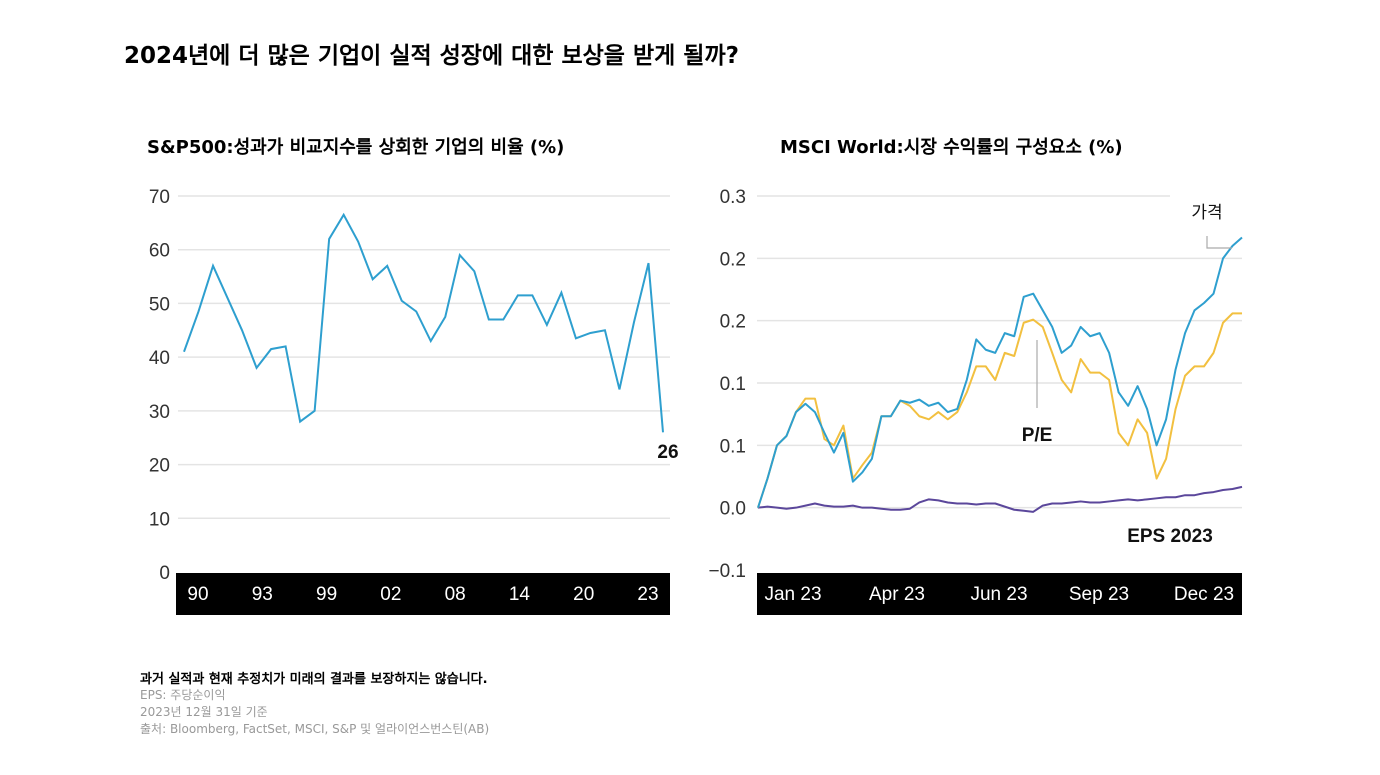  Describe the element at coordinates (999, 410) in the screenshot. I see `right-series-pe-line` at that location.